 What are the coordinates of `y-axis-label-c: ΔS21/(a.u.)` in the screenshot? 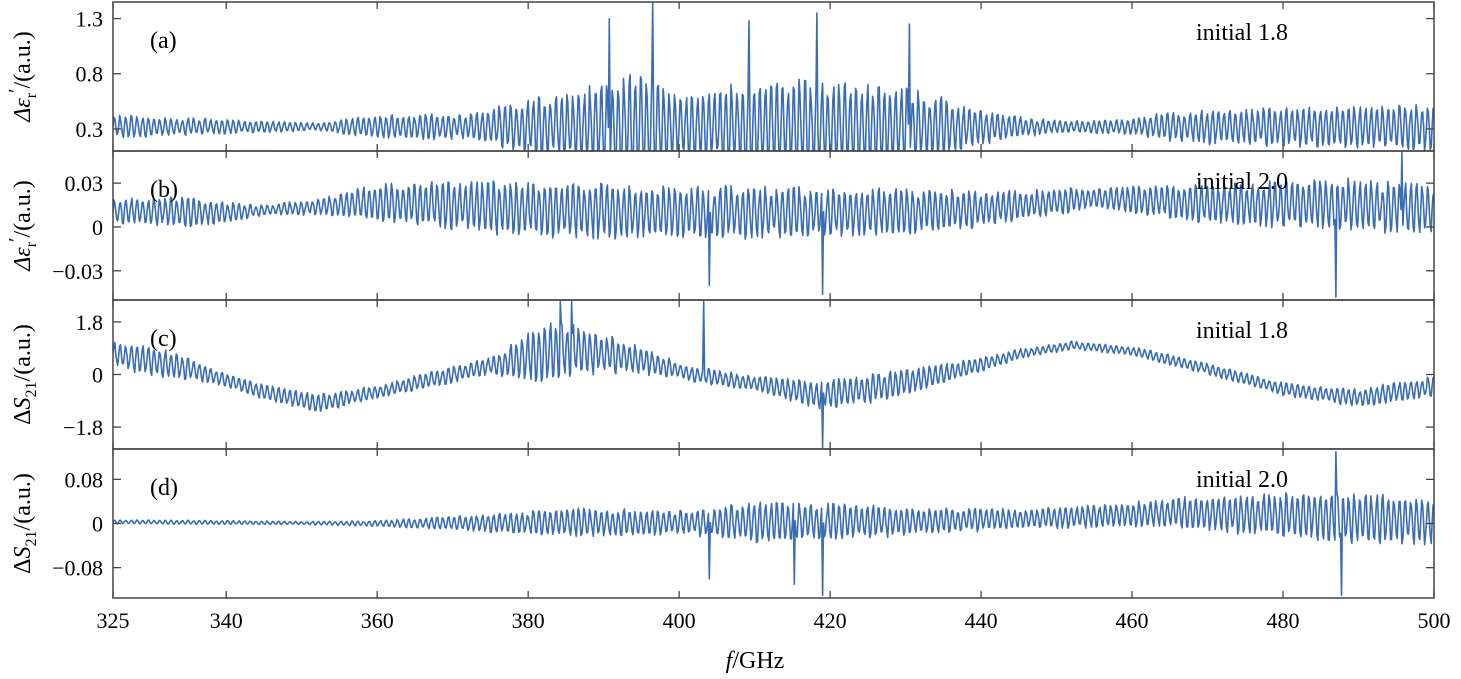 It's located at (25, 374).